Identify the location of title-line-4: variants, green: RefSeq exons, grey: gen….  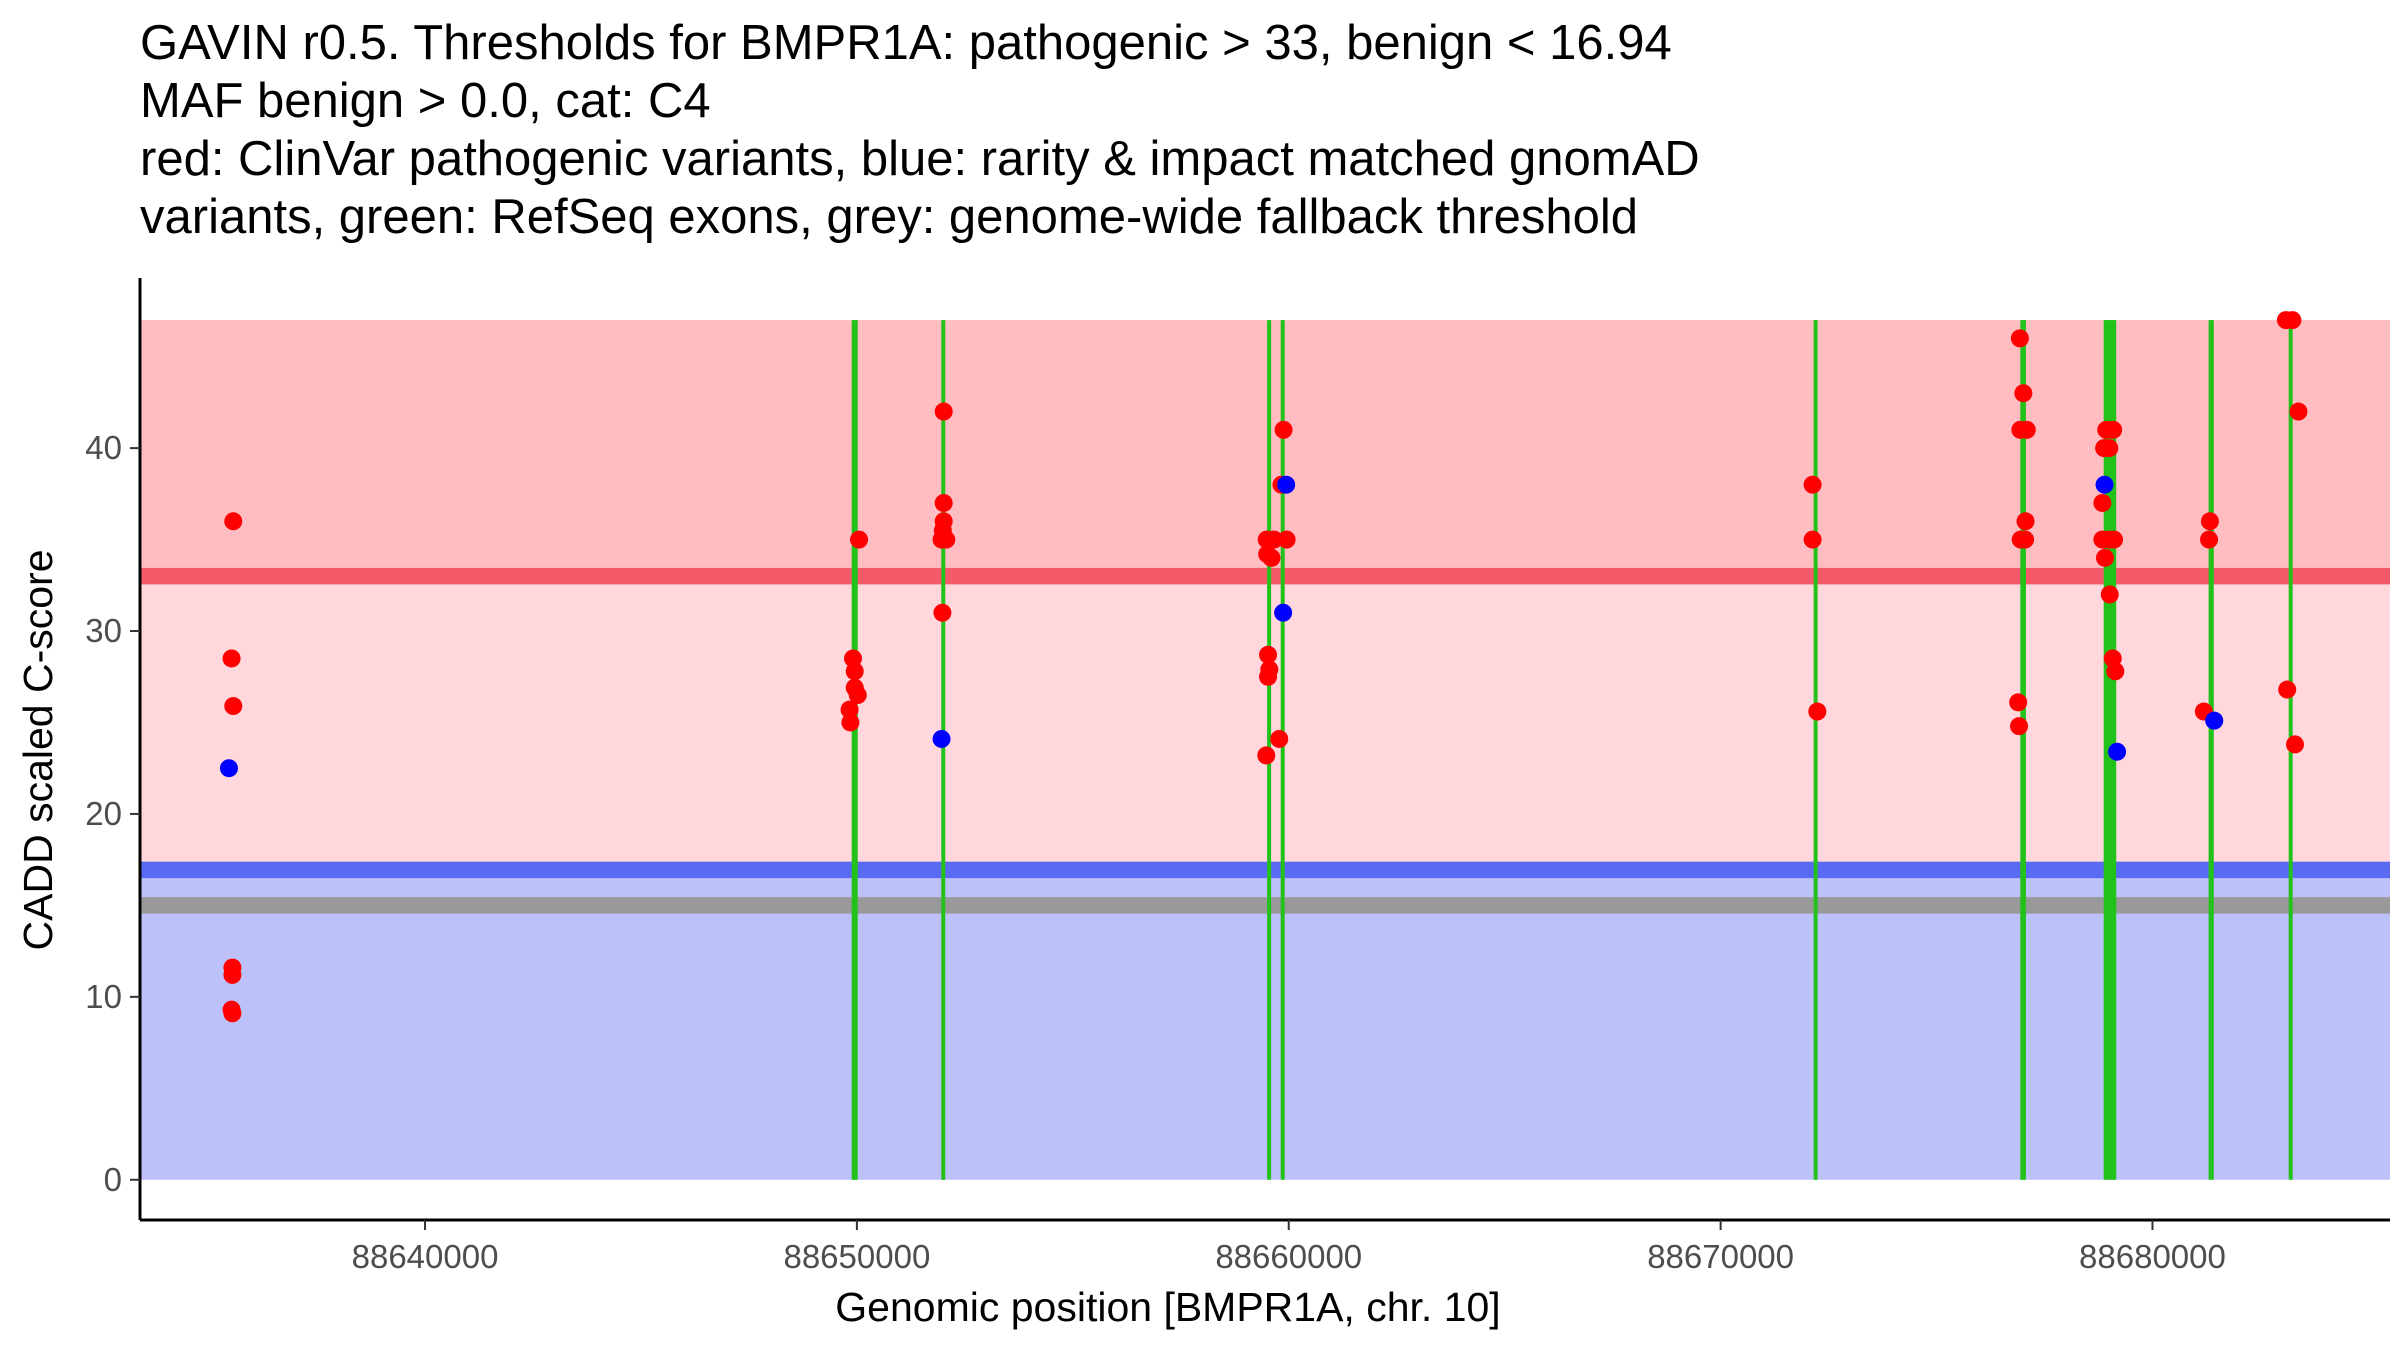
(889, 217).